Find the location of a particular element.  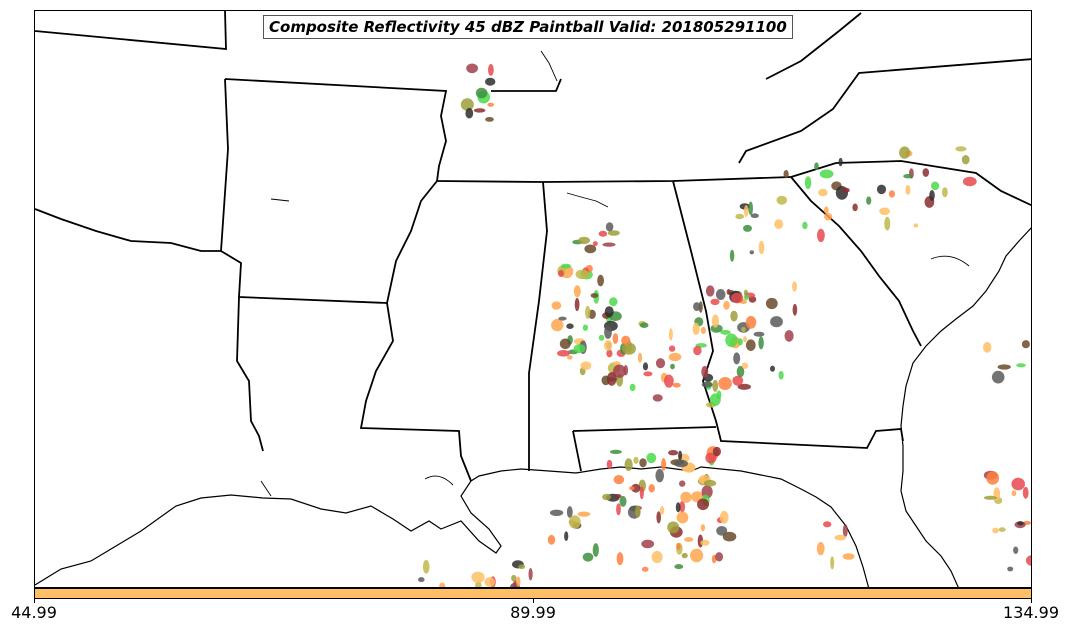

gulf-coastline is located at coordinates (452, 526).